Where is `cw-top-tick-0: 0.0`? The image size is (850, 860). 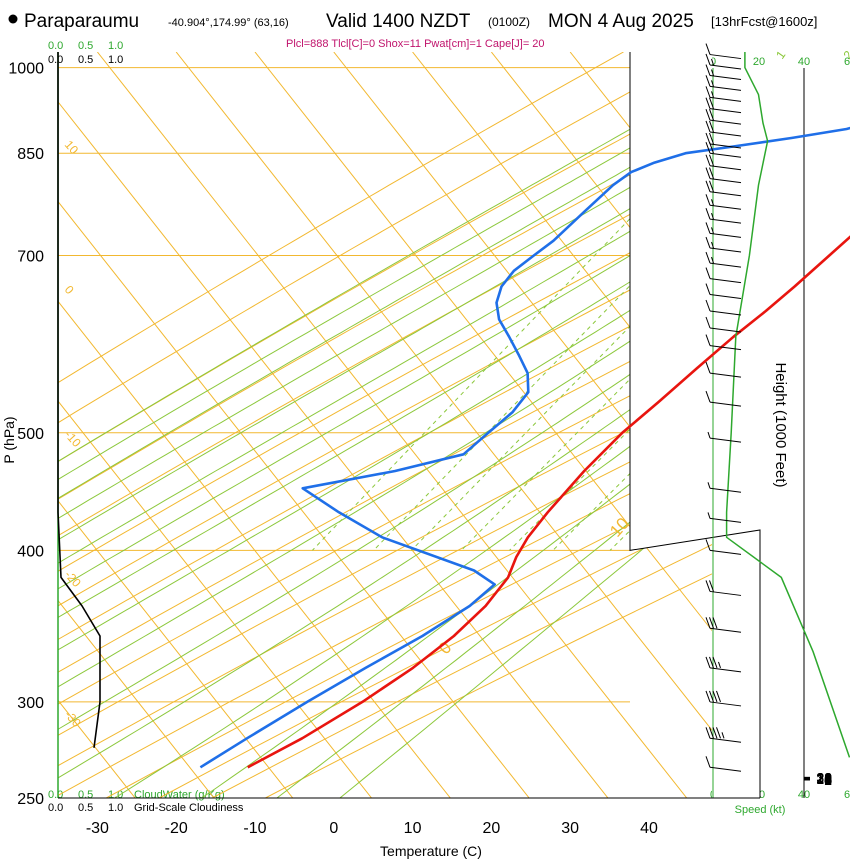
cw-top-tick-0: 0.0 is located at coordinates (55, 46).